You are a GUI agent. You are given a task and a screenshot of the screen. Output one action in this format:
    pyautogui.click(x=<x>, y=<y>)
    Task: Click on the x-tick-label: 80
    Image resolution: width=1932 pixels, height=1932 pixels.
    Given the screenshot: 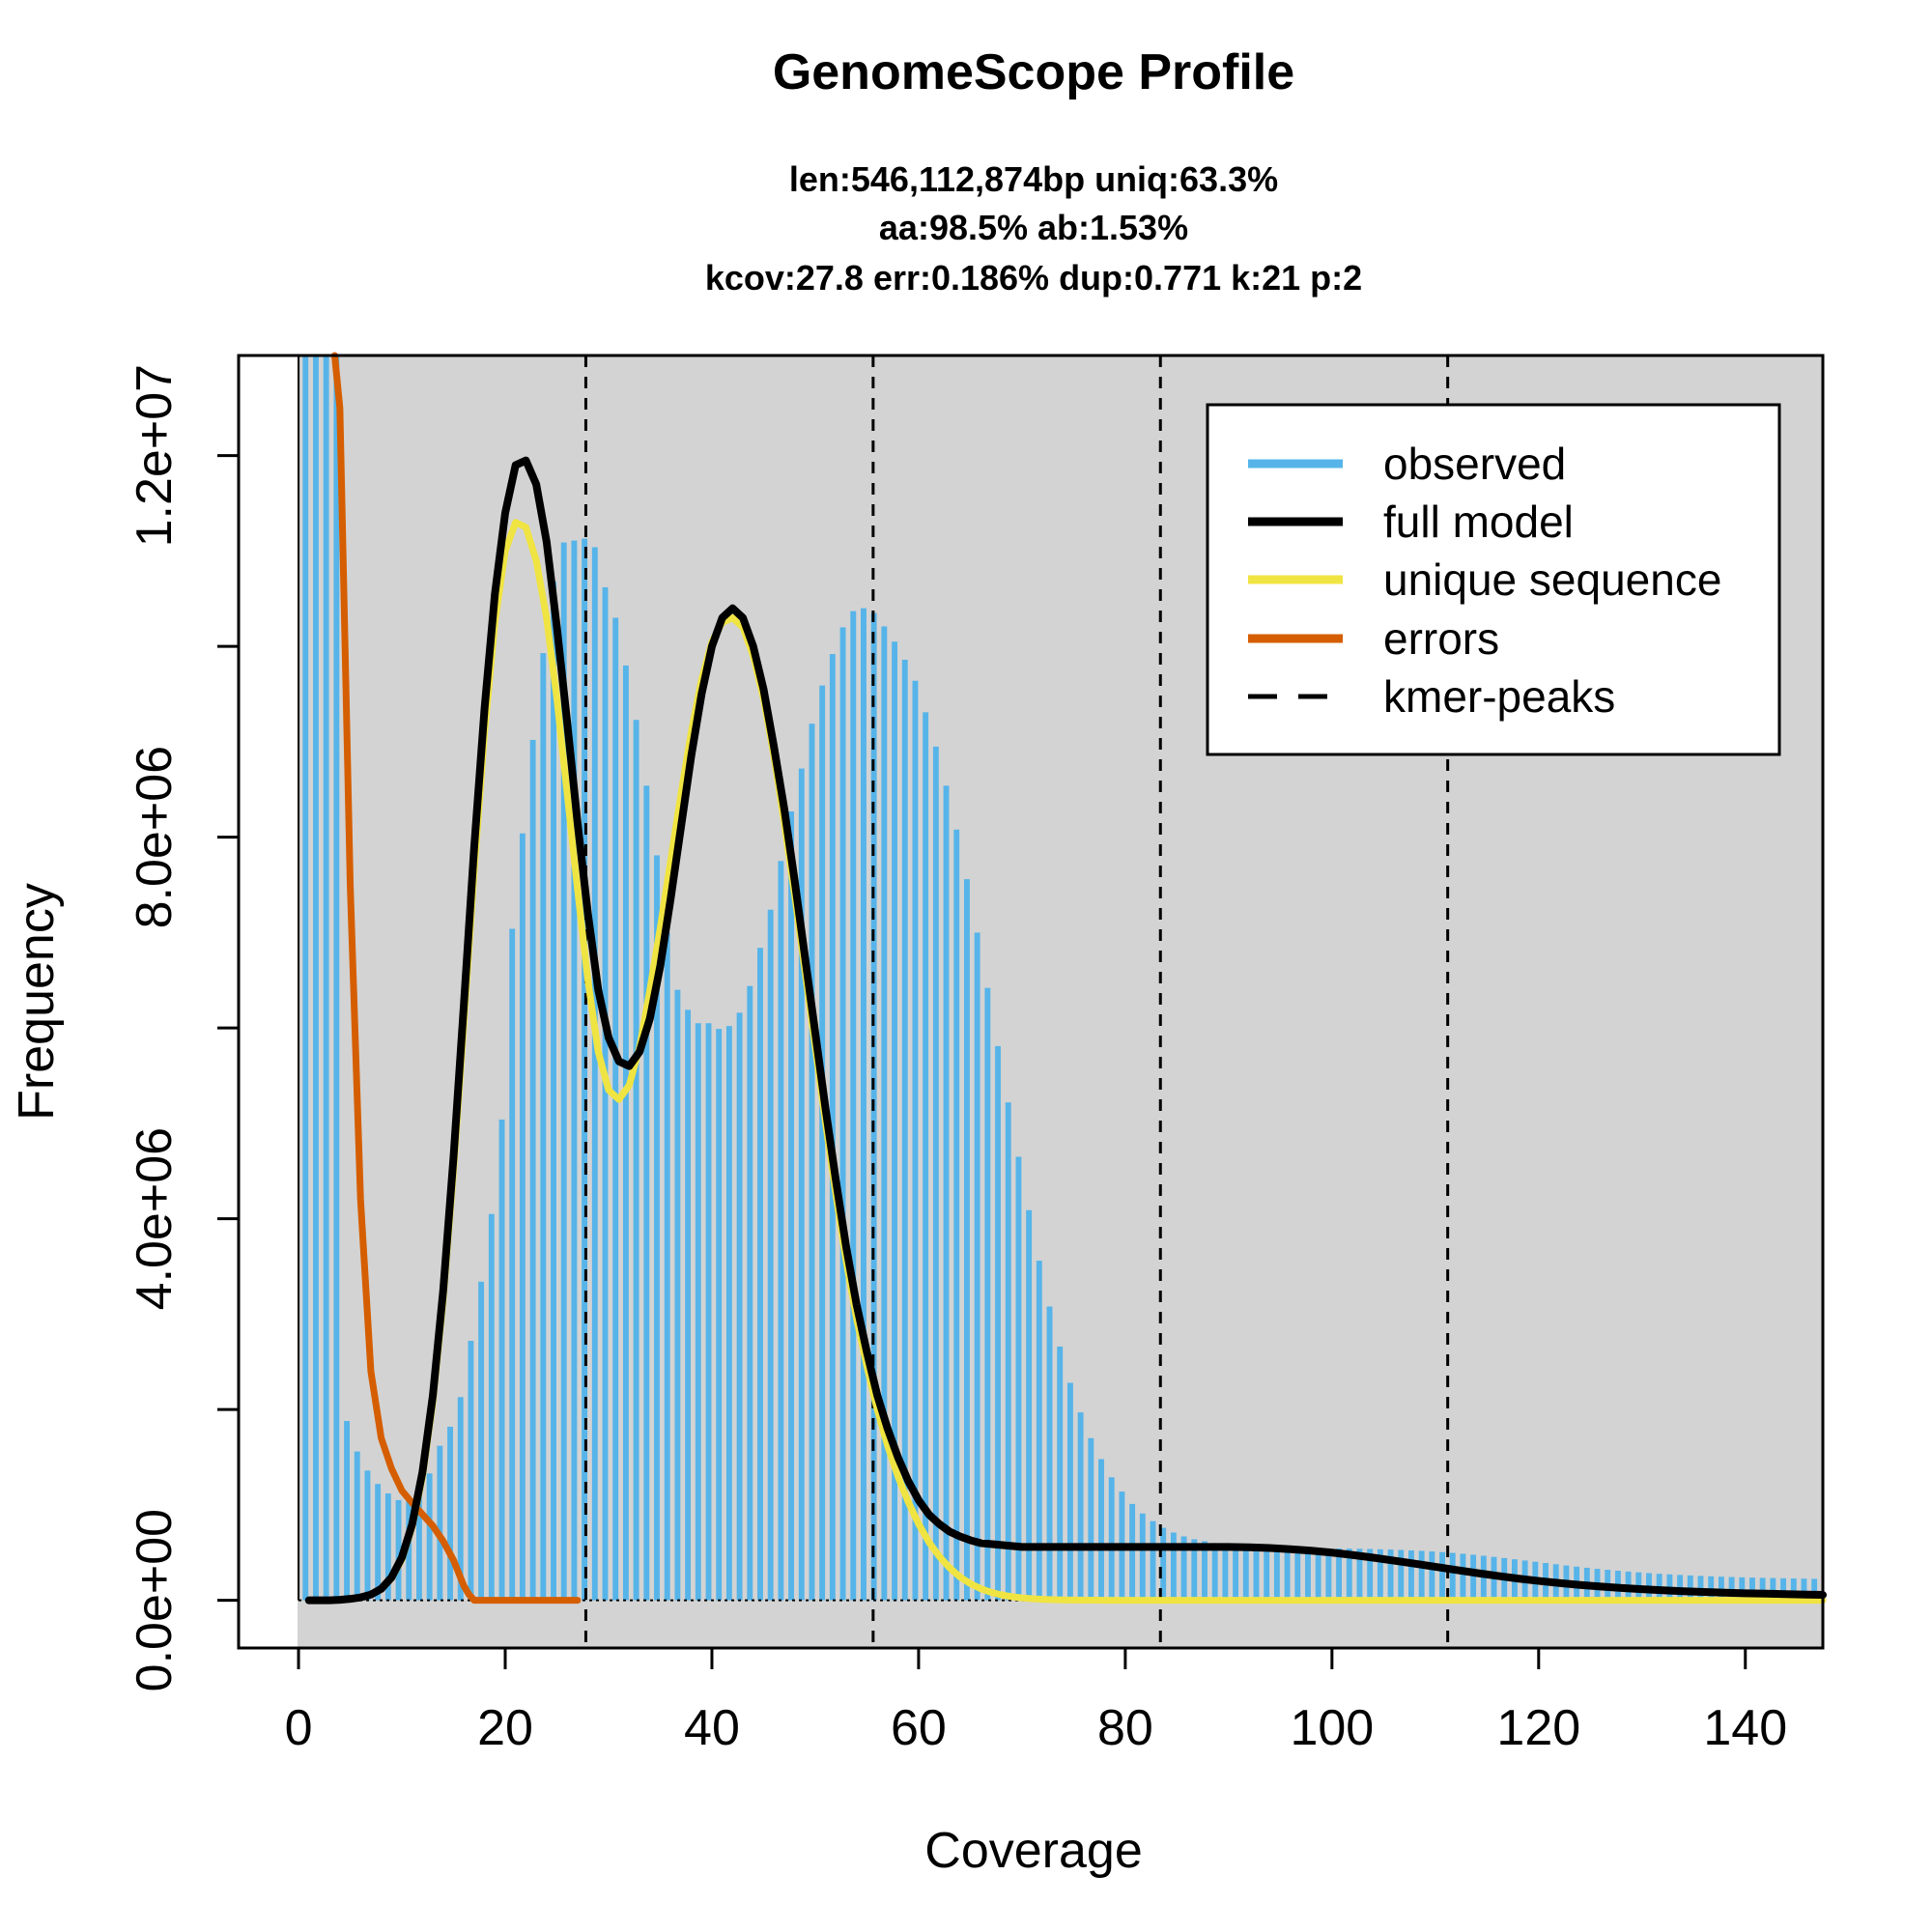 What is the action you would take?
    pyautogui.click(x=1125, y=1728)
    